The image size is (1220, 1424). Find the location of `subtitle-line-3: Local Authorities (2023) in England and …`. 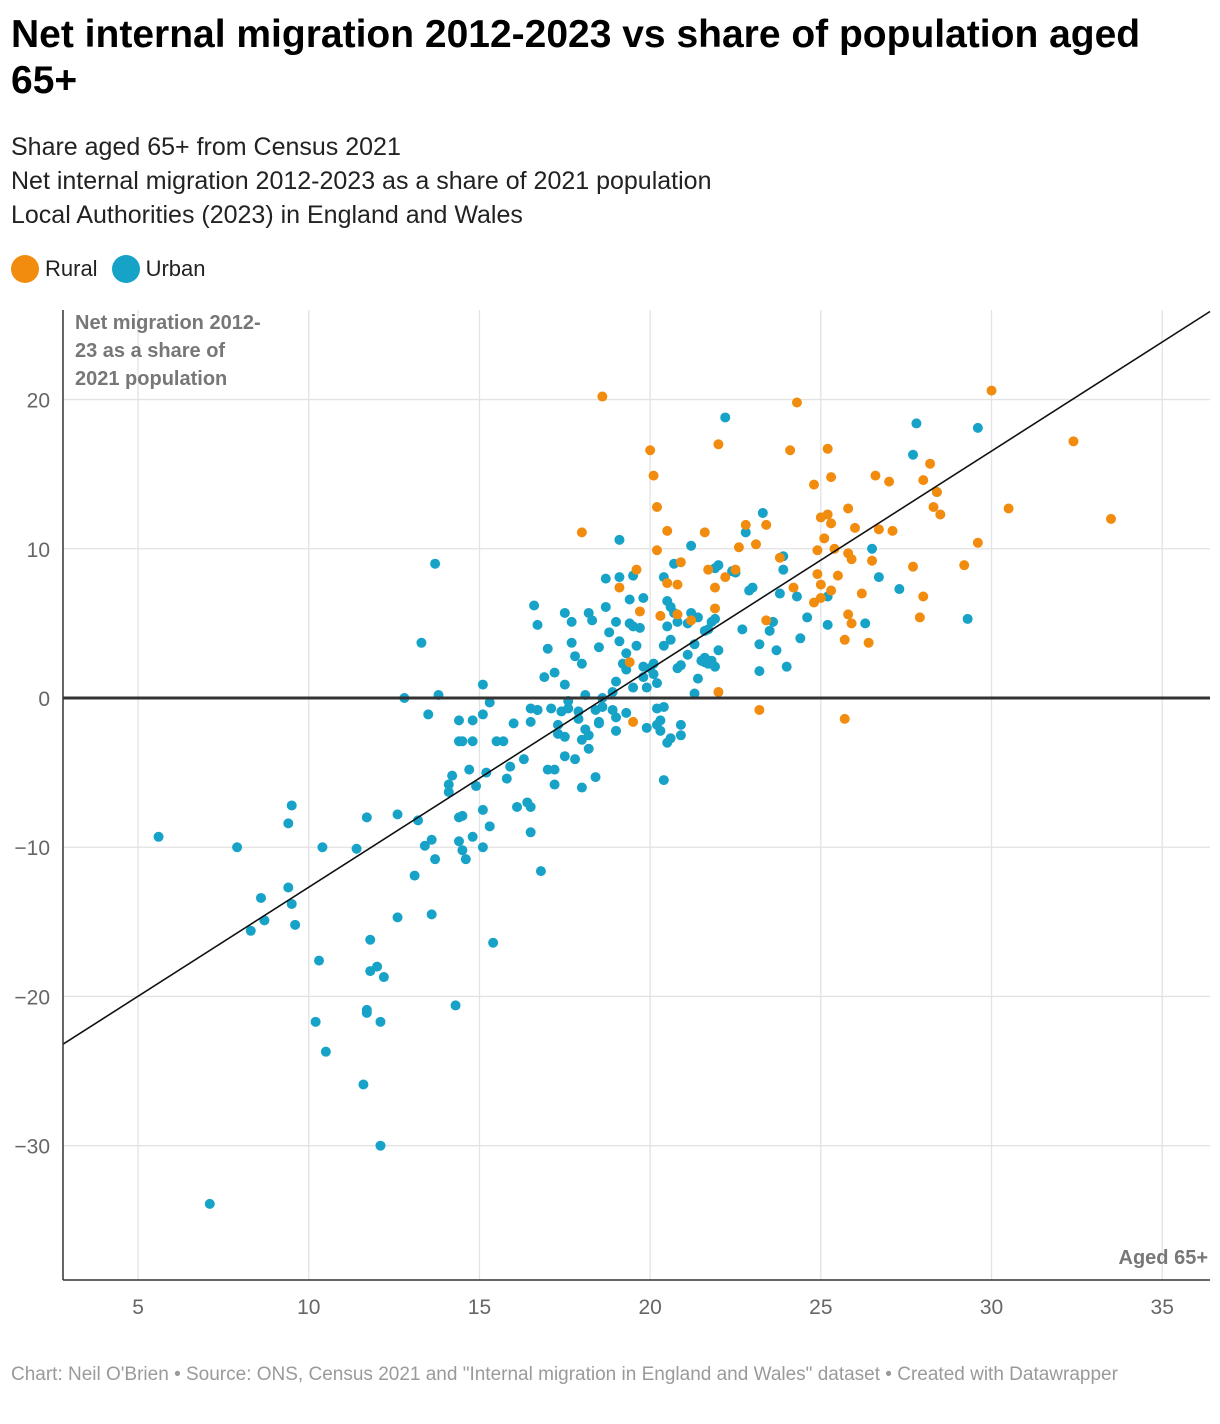

subtitle-line-3: Local Authorities (2023) in England and … is located at coordinates (267, 215).